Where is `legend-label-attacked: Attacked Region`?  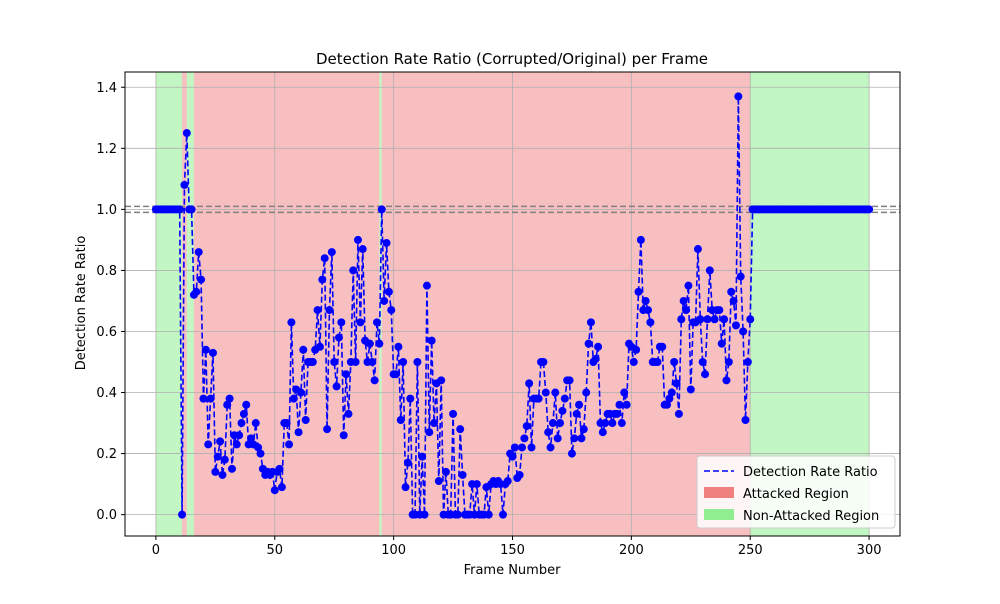 legend-label-attacked: Attacked Region is located at coordinates (796, 494).